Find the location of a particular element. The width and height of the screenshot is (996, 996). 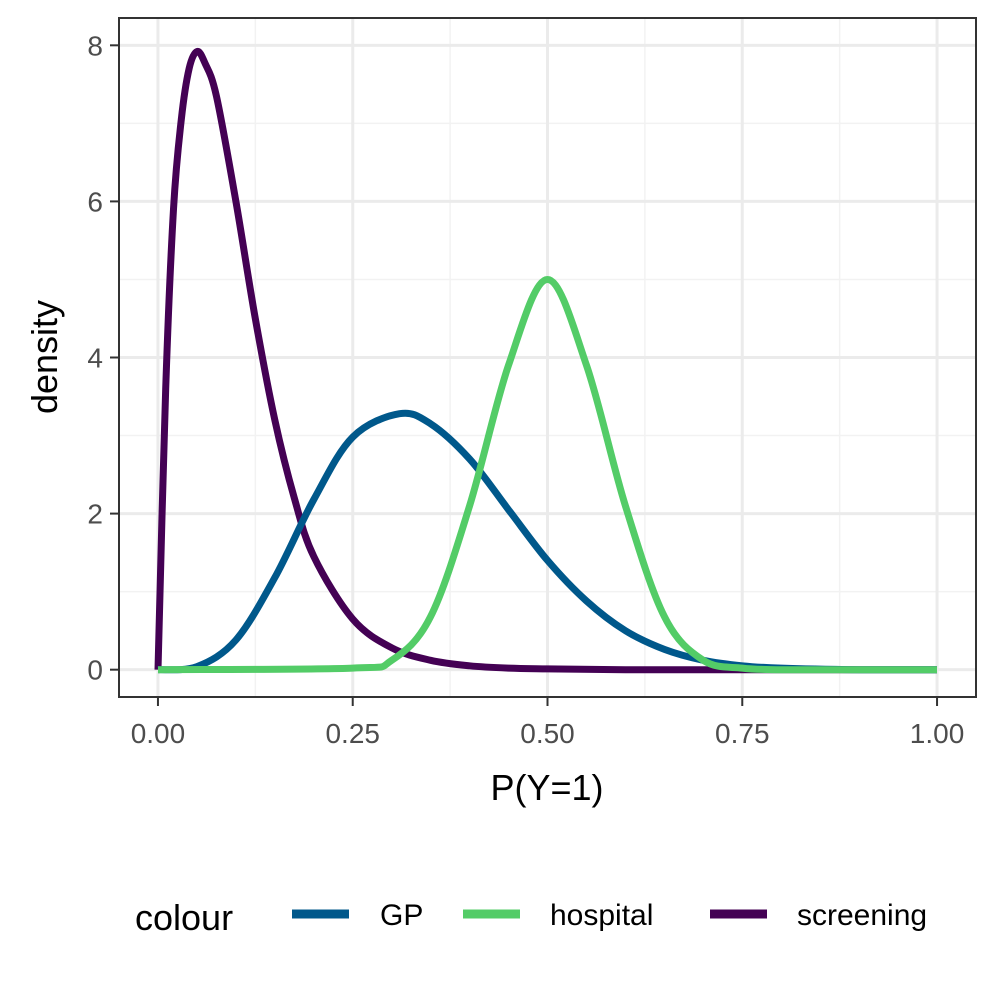

y-axis-title: density is located at coordinates (44, 357).